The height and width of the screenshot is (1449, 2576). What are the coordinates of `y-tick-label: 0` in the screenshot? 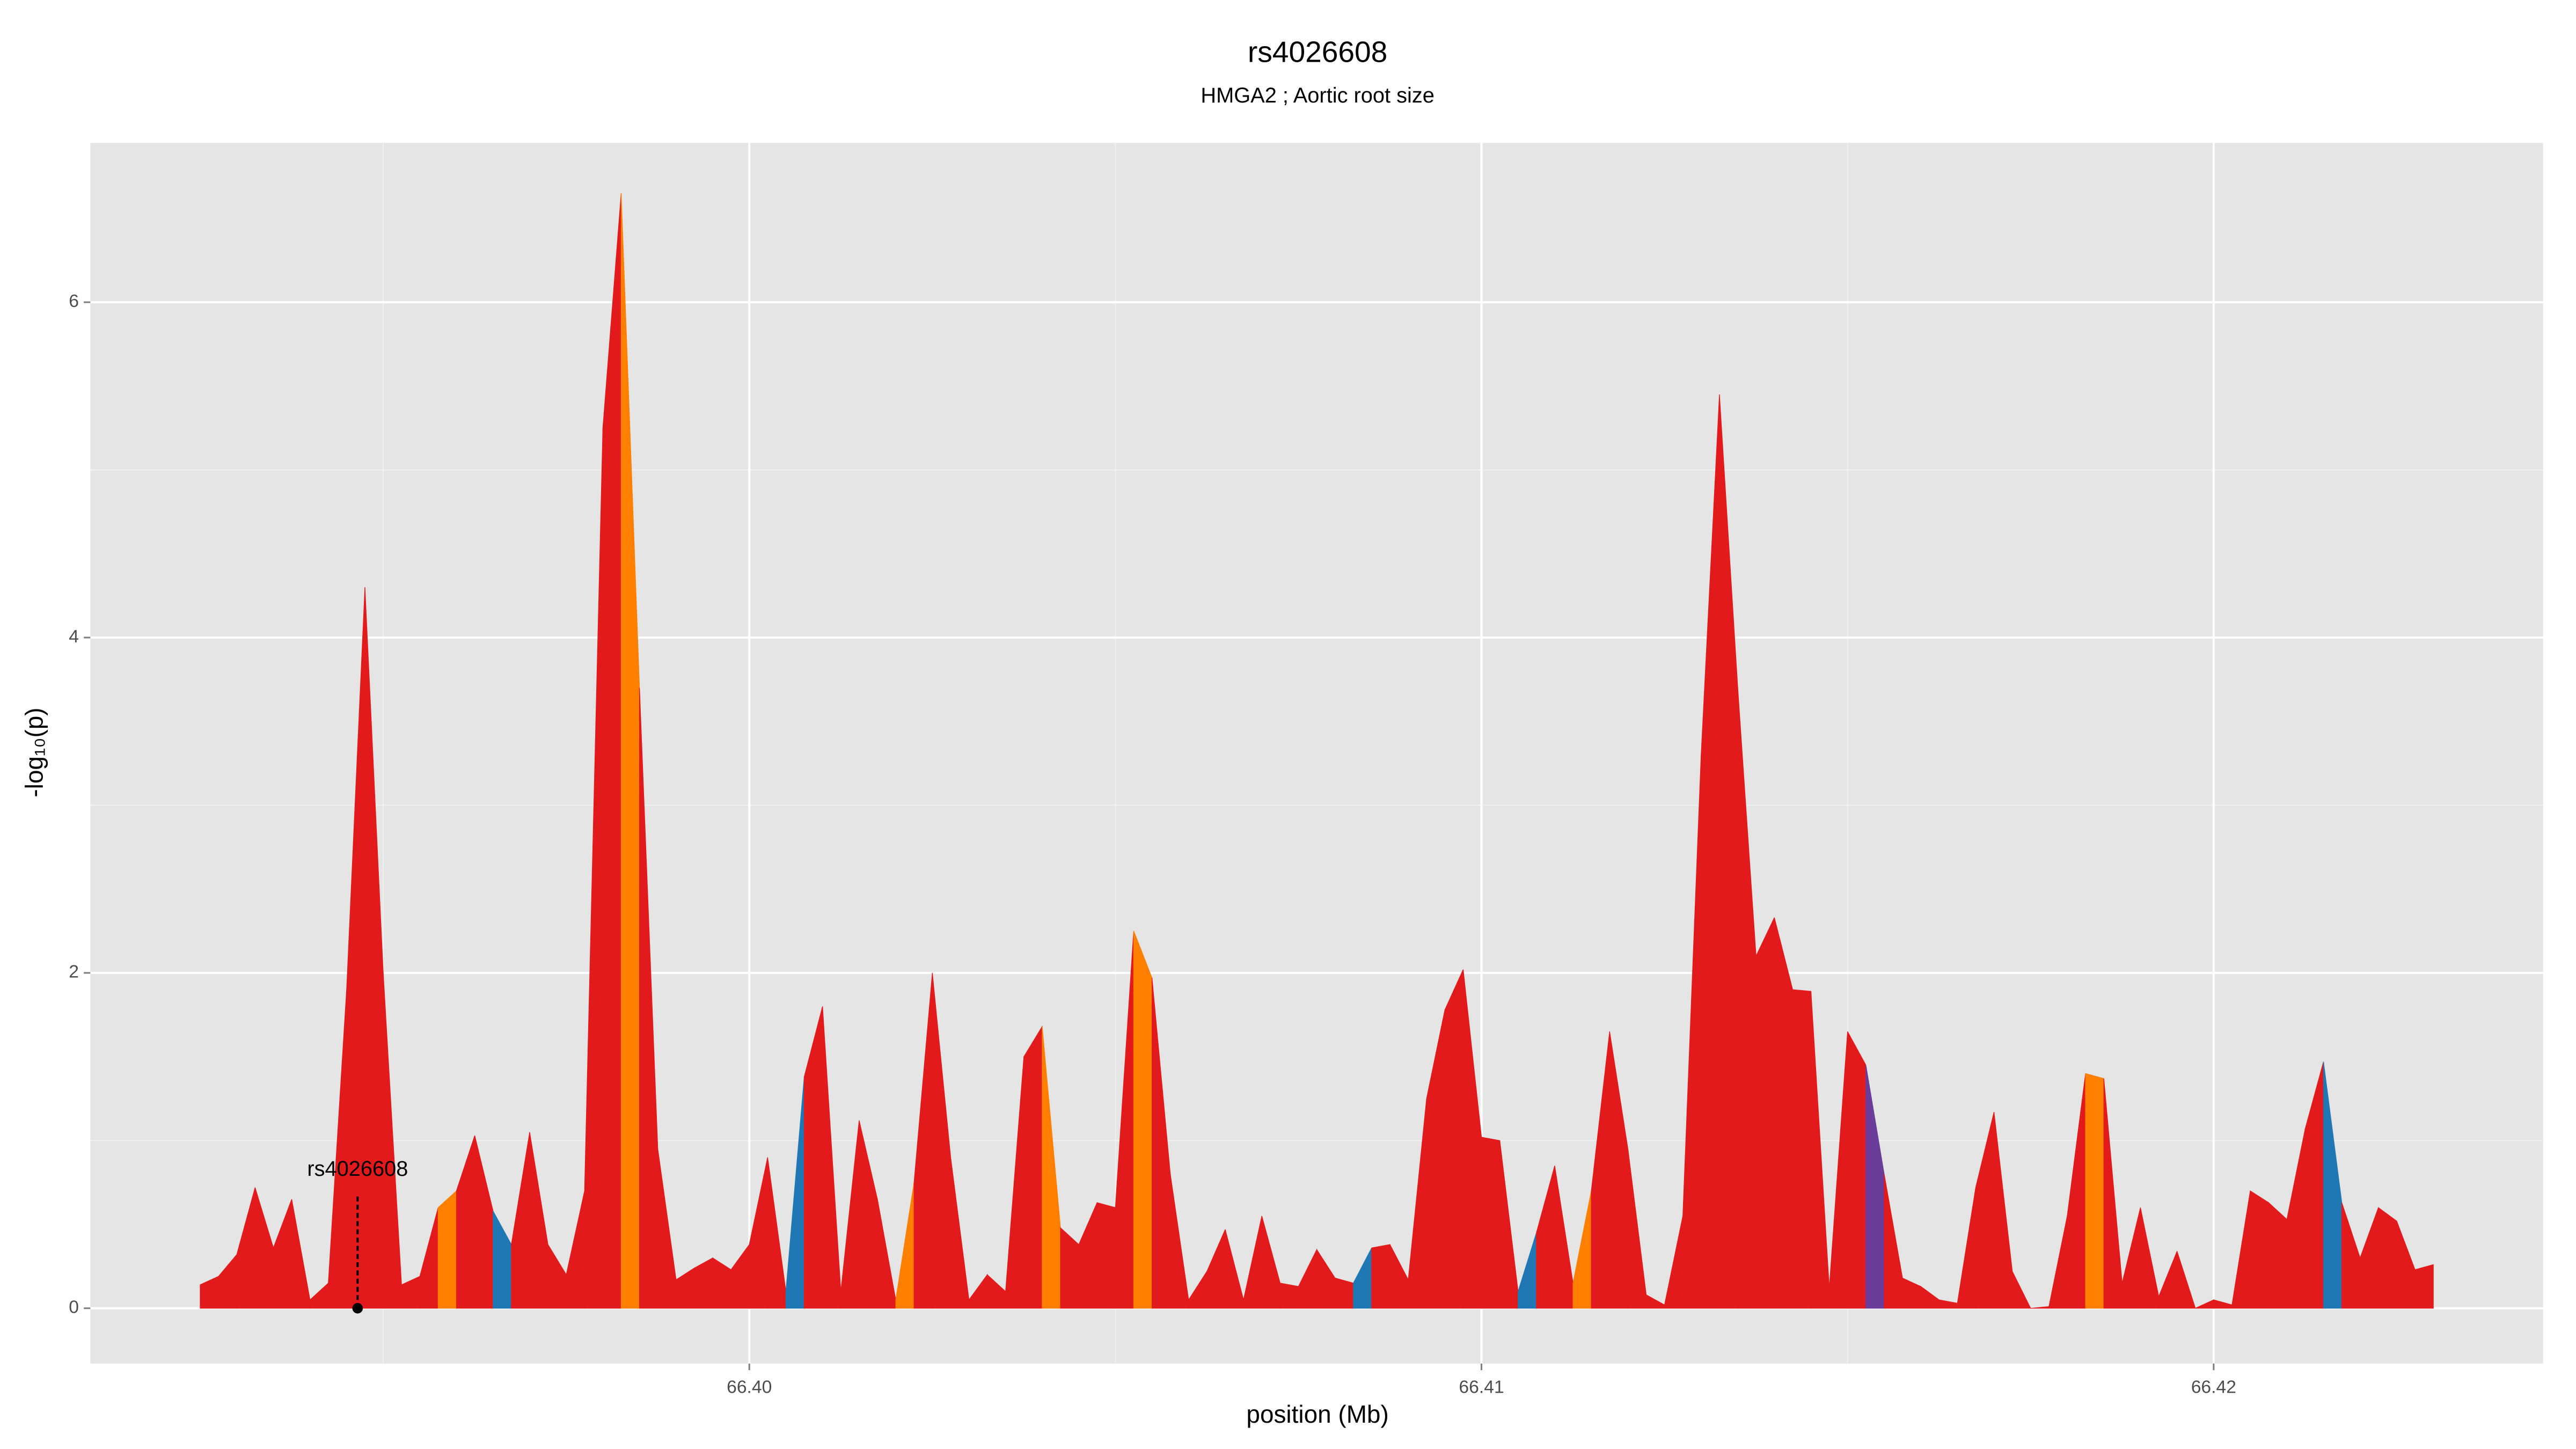 It's located at (74, 1308).